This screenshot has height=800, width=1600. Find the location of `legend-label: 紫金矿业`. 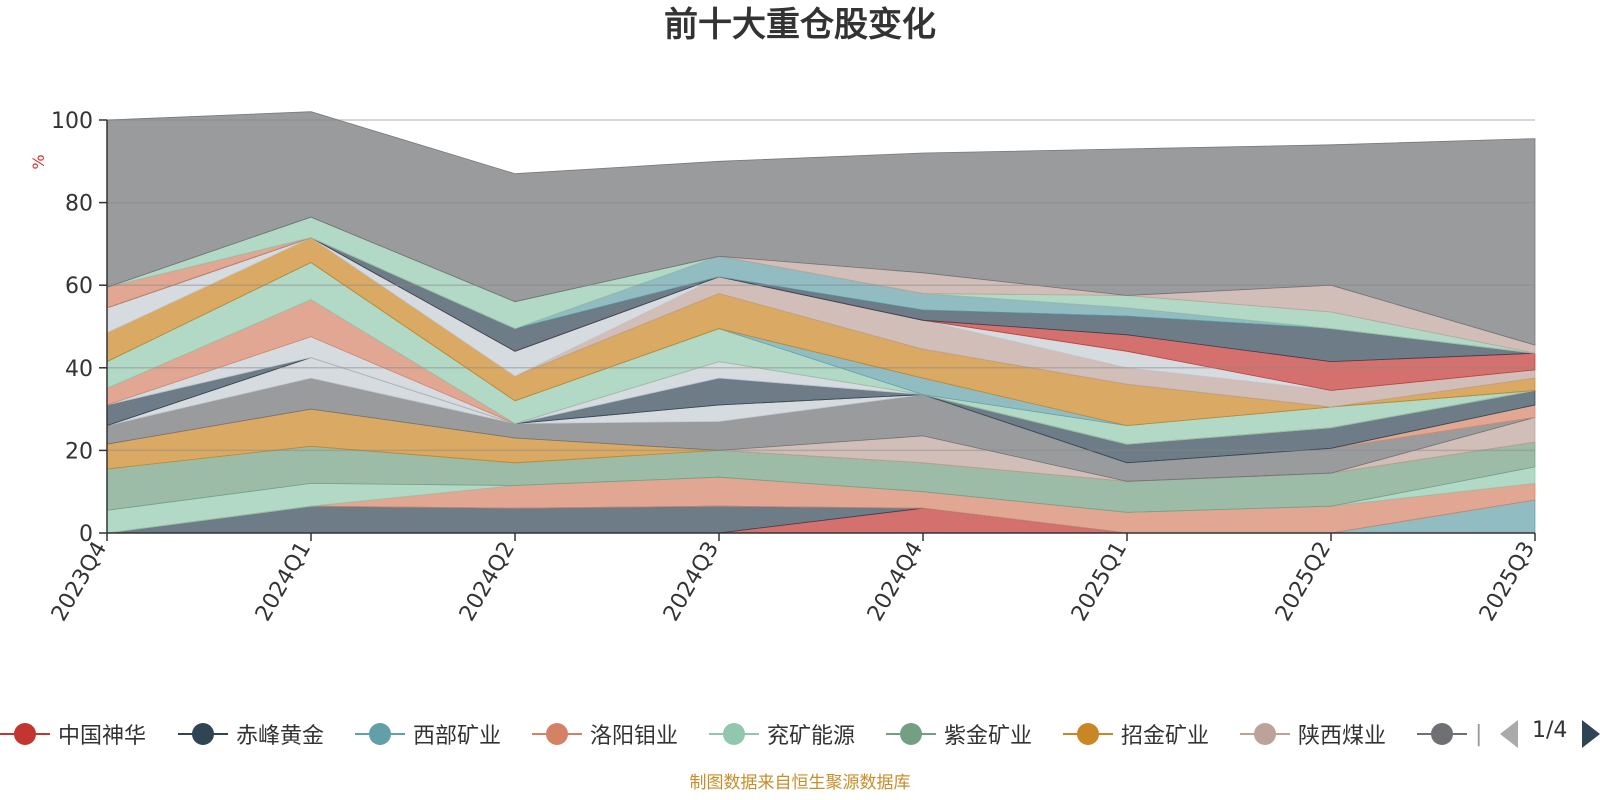

legend-label: 紫金矿业 is located at coordinates (988, 736).